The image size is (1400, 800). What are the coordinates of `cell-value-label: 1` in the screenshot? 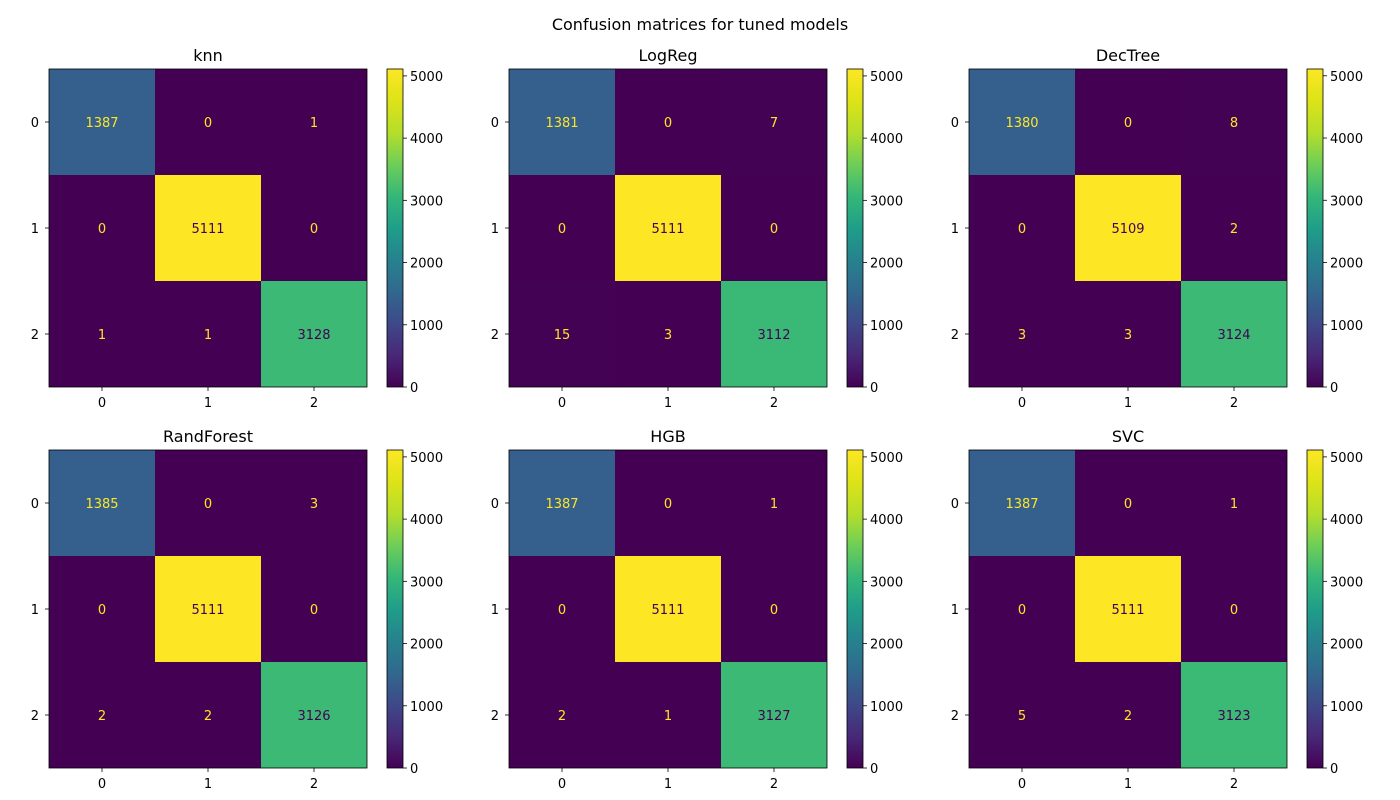 It's located at (208, 335).